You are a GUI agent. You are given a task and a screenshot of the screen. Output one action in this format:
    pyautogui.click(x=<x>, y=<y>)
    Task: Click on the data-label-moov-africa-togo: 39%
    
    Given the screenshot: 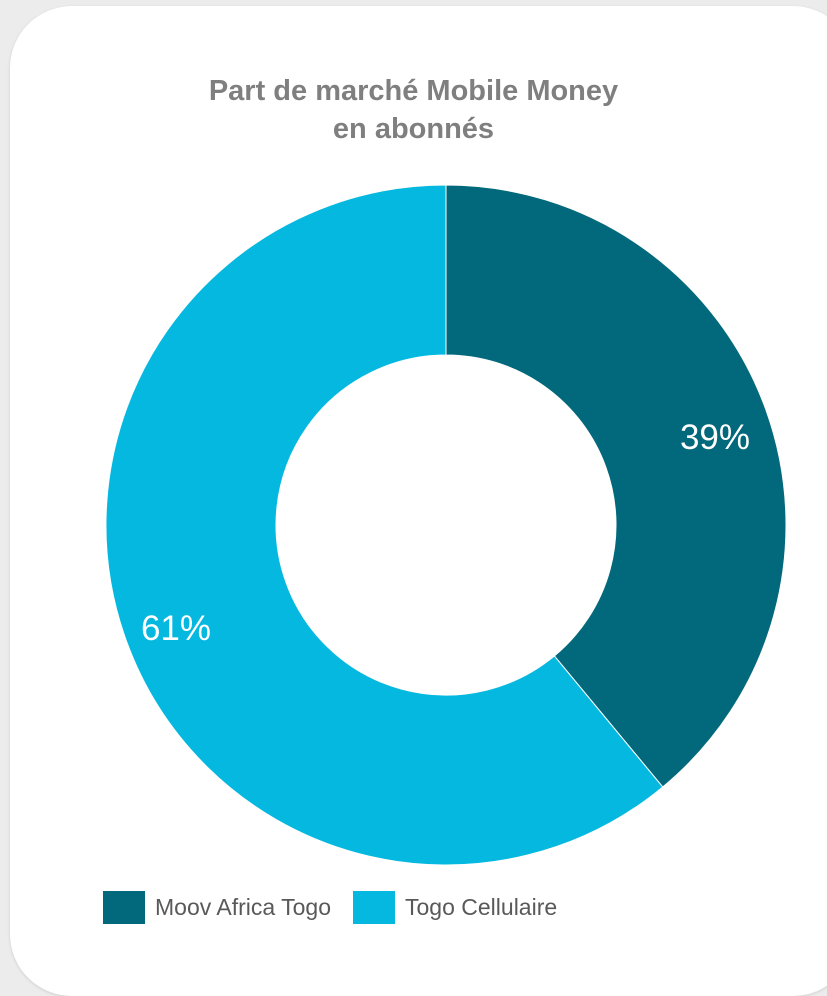 What is the action you would take?
    pyautogui.click(x=715, y=437)
    